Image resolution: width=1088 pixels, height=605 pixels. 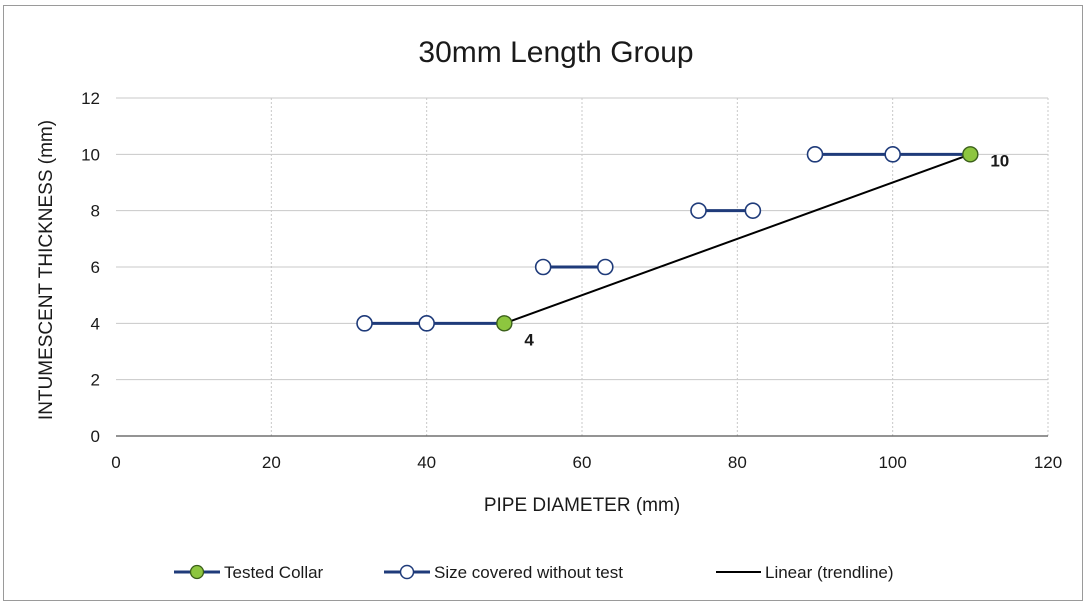 What do you see at coordinates (737, 462) in the screenshot?
I see `x-tick-label: 80` at bounding box center [737, 462].